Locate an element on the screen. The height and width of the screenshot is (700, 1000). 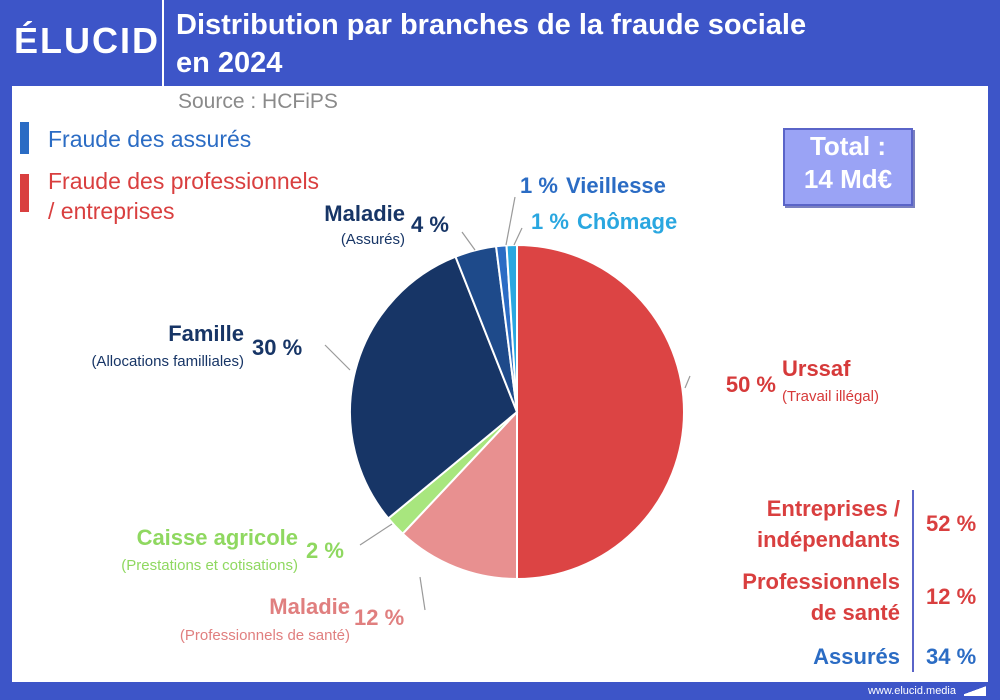
summary-label-assures: Assurés is located at coordinates (856, 656).